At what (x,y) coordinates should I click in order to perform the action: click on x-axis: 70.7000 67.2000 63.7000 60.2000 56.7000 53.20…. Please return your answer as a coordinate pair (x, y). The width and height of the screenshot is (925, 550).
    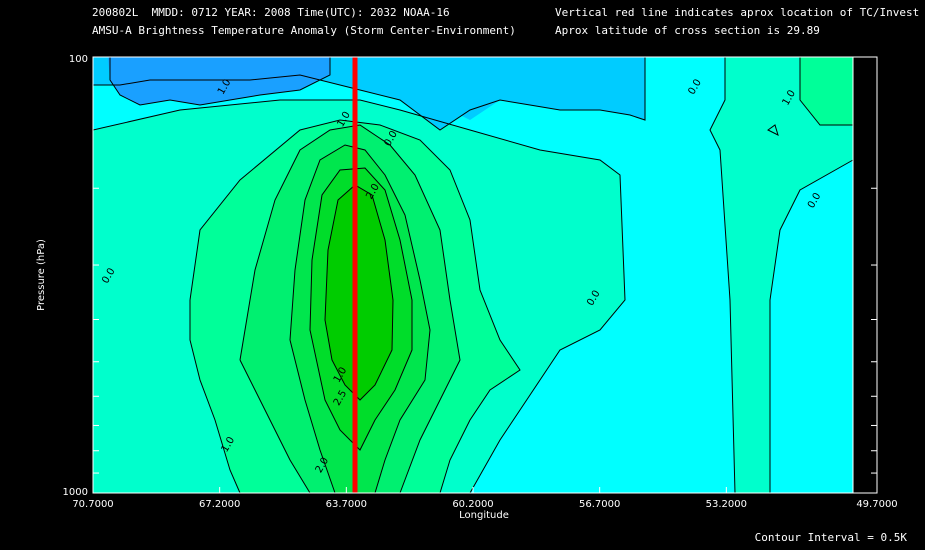
    Looking at the image, I should click on (485, 498).